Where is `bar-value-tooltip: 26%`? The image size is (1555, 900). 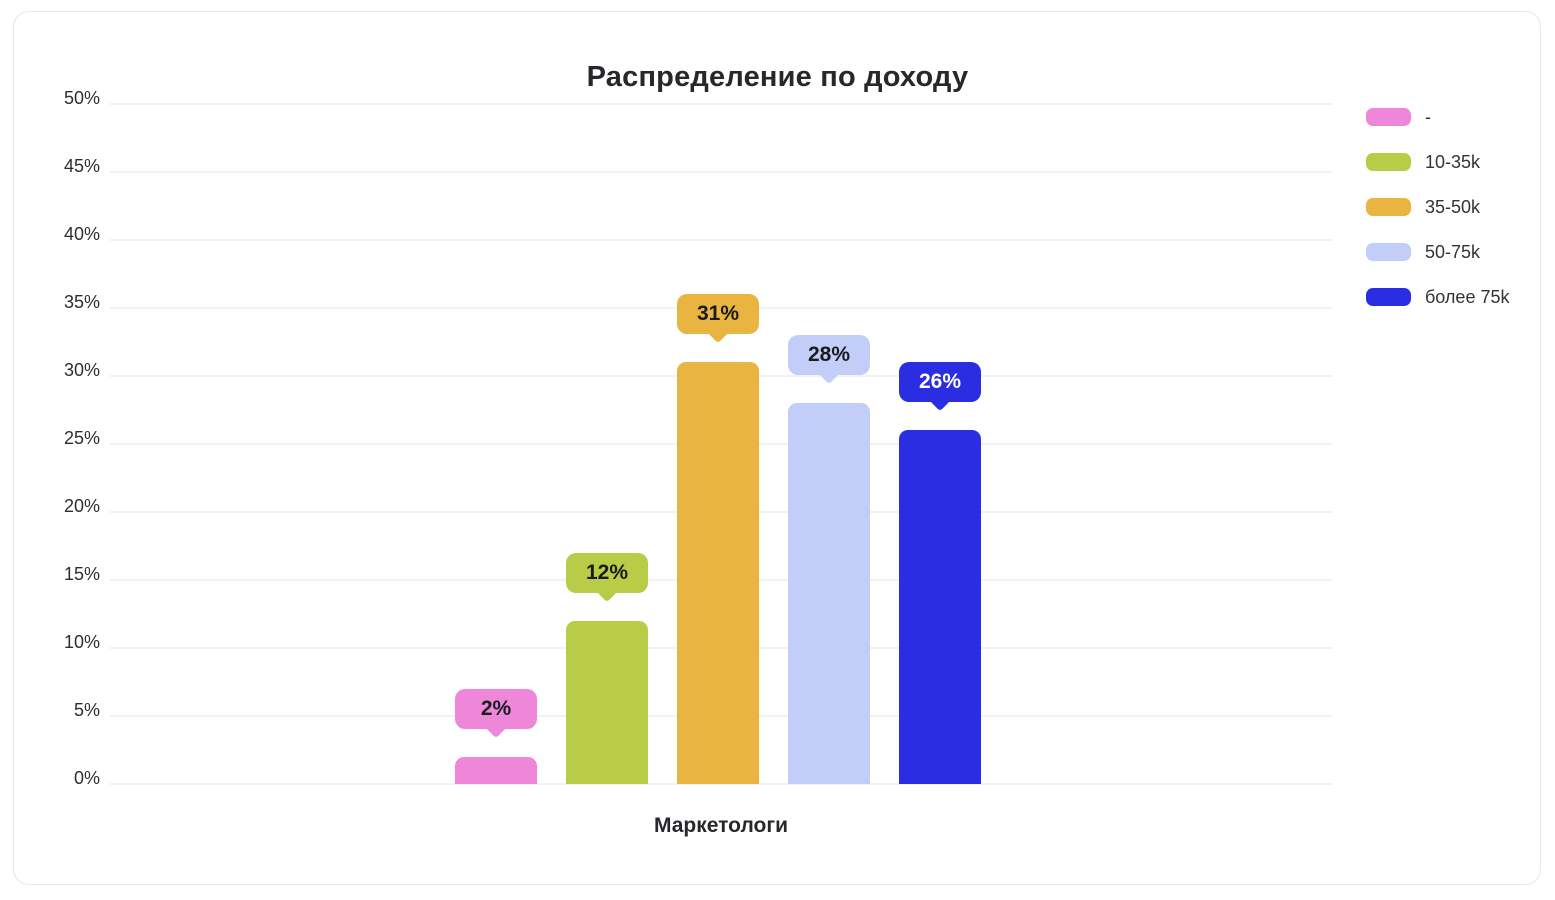 bar-value-tooltip: 26% is located at coordinates (940, 387).